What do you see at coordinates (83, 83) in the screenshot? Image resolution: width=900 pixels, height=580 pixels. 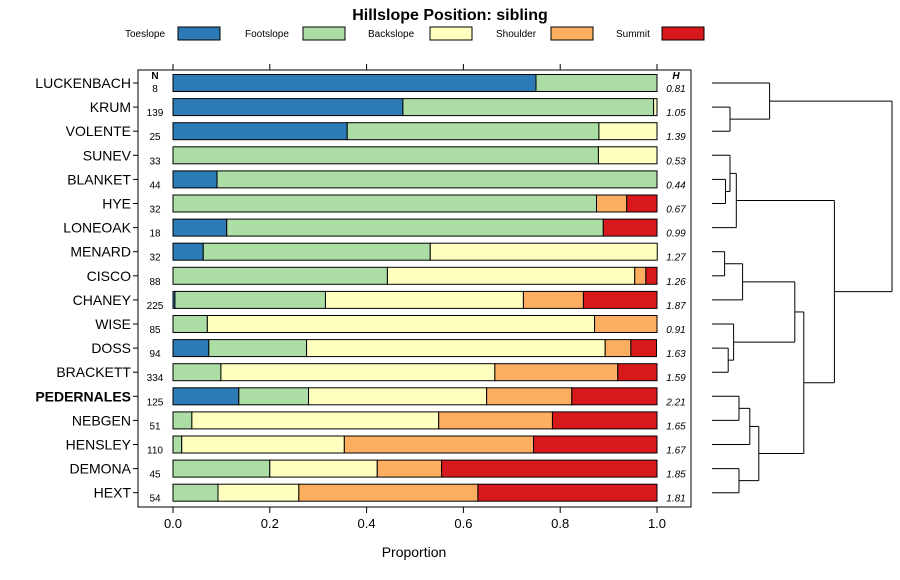 I see `row-label: LUCKENBACH` at bounding box center [83, 83].